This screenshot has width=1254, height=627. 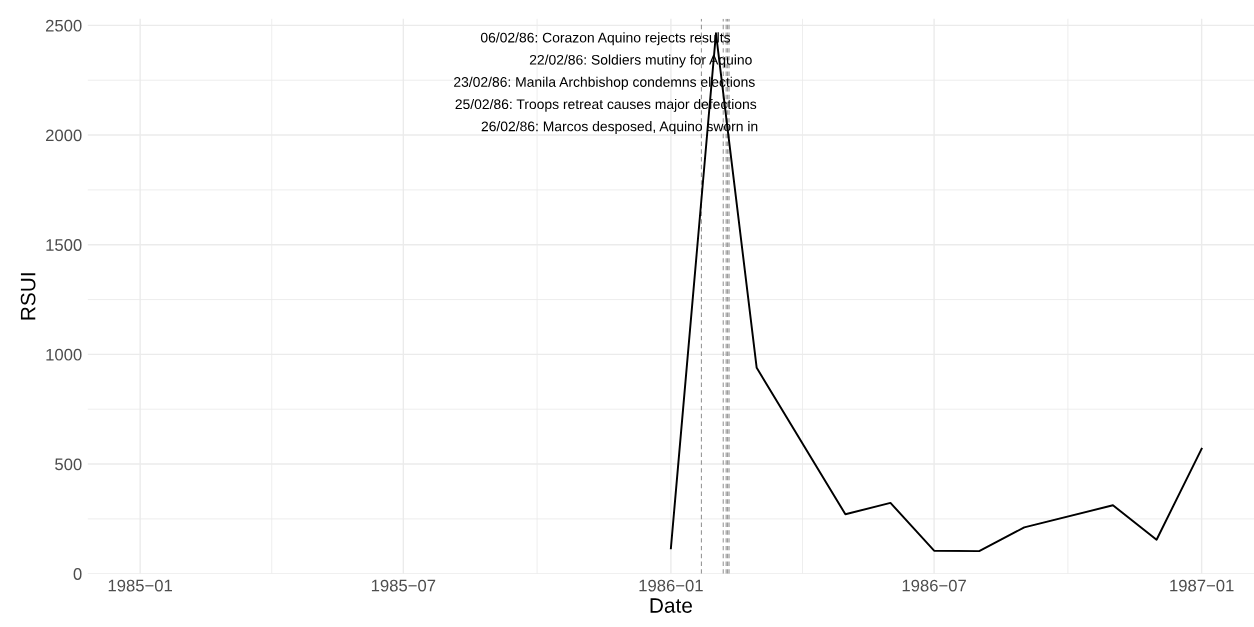 What do you see at coordinates (63, 135) in the screenshot?
I see `y-tick-label: 2000` at bounding box center [63, 135].